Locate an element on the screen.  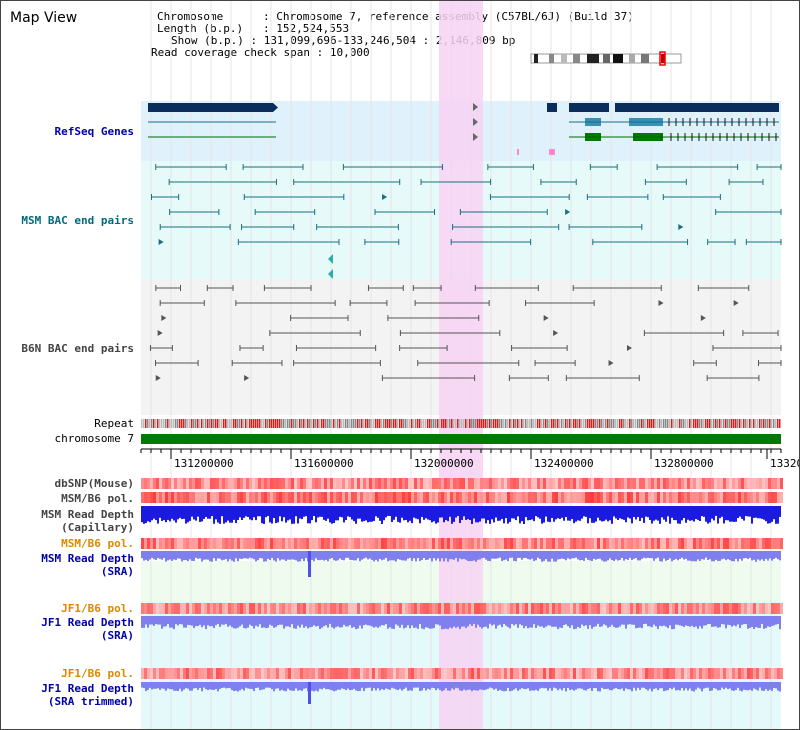
jf1-b6-pol-2-label: JF1/B6 pol. is located at coordinates (97, 673).